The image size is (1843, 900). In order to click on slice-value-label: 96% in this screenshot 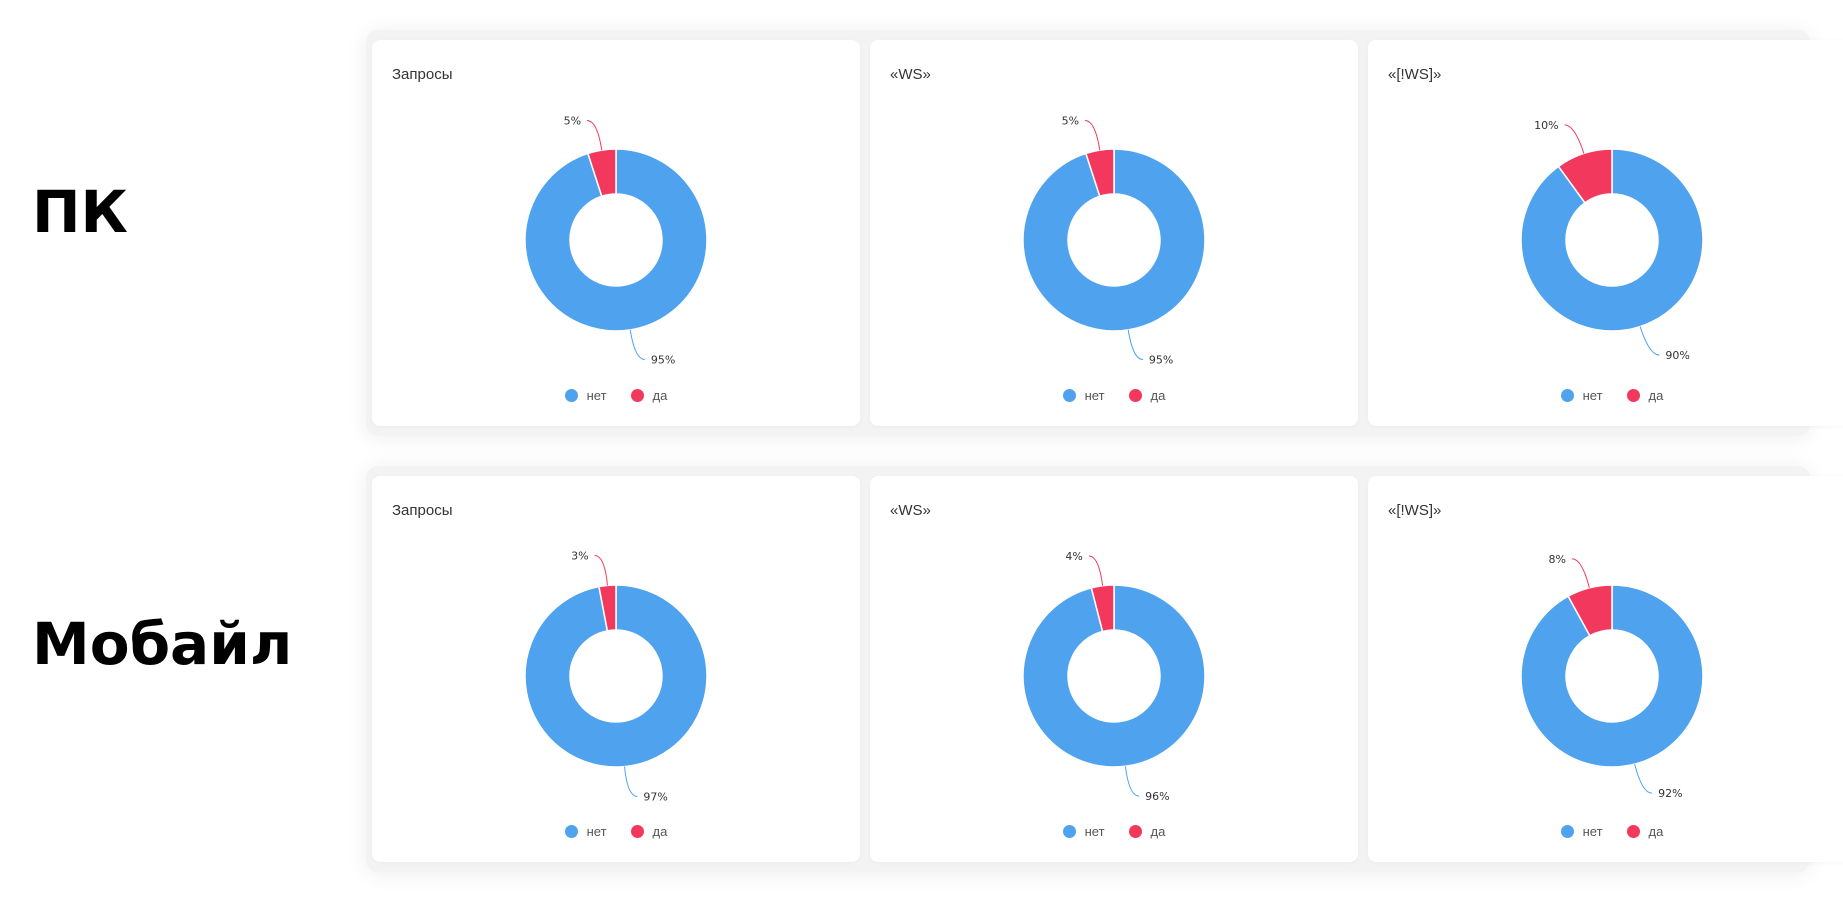, I will do `click(1157, 796)`.